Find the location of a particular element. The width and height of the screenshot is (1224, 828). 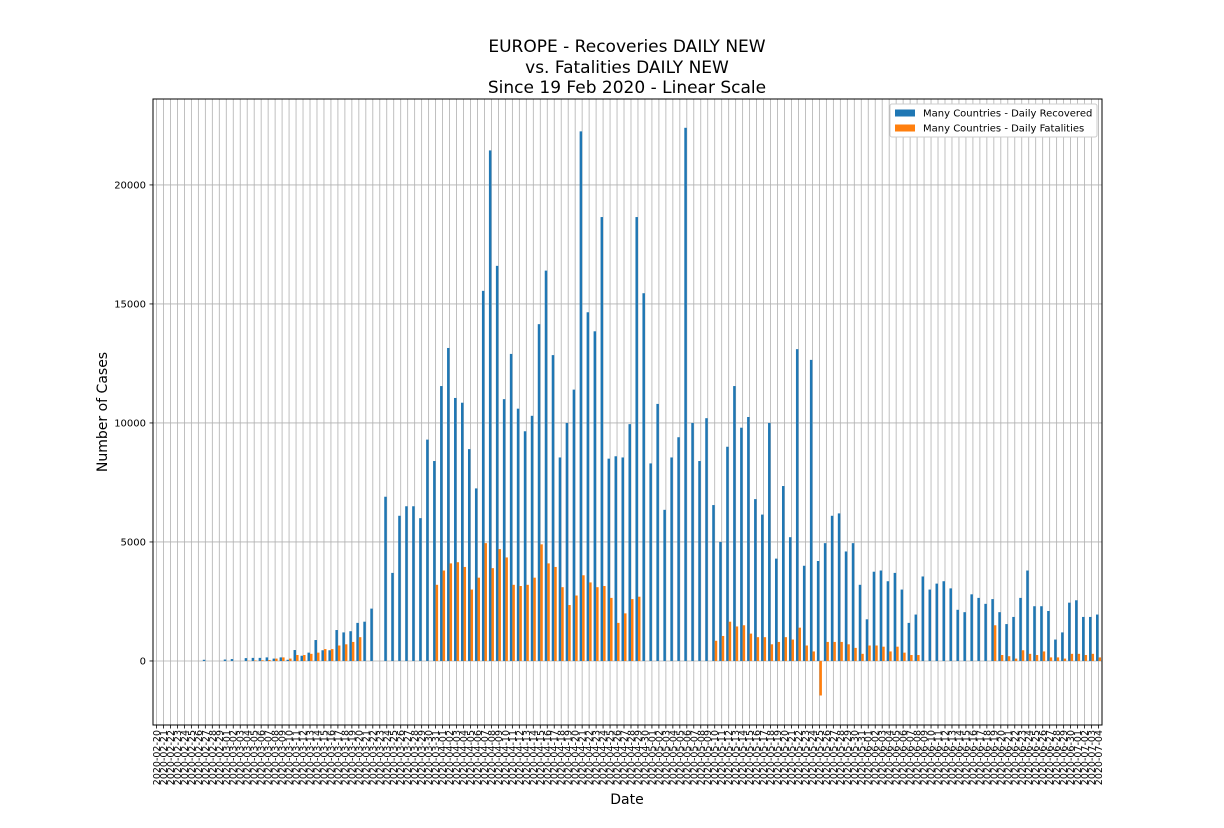

x-tick-label: 2020-02-24 is located at coordinates (185, 757).